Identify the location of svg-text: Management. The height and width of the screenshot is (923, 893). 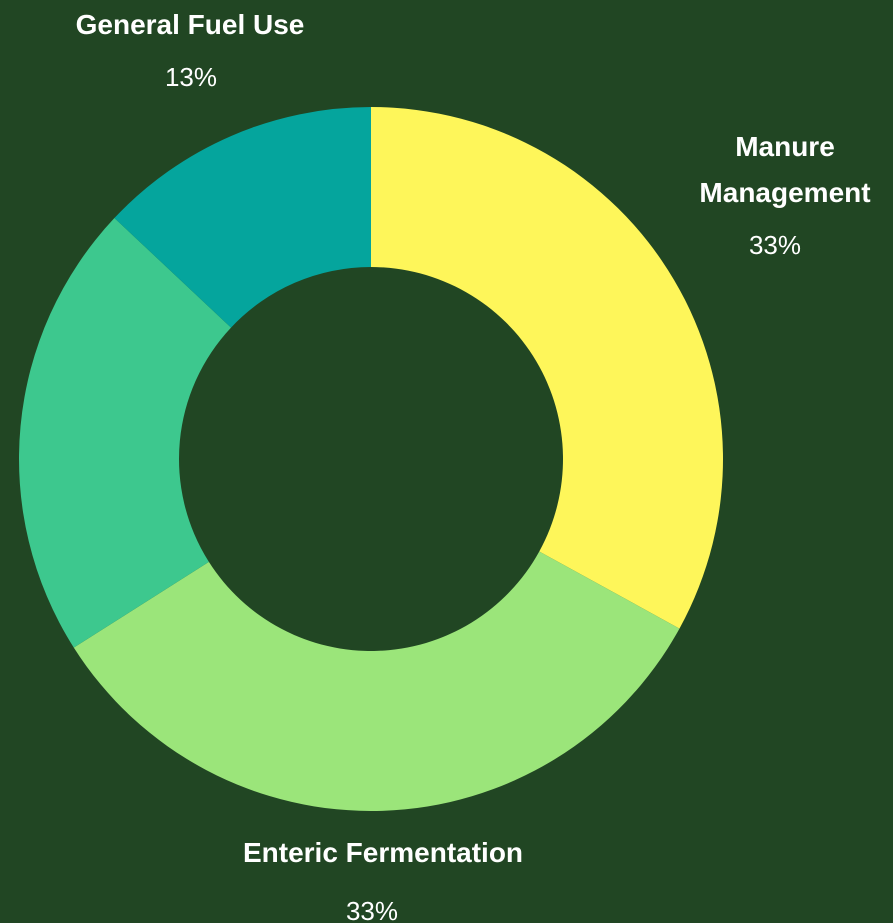
(784, 192).